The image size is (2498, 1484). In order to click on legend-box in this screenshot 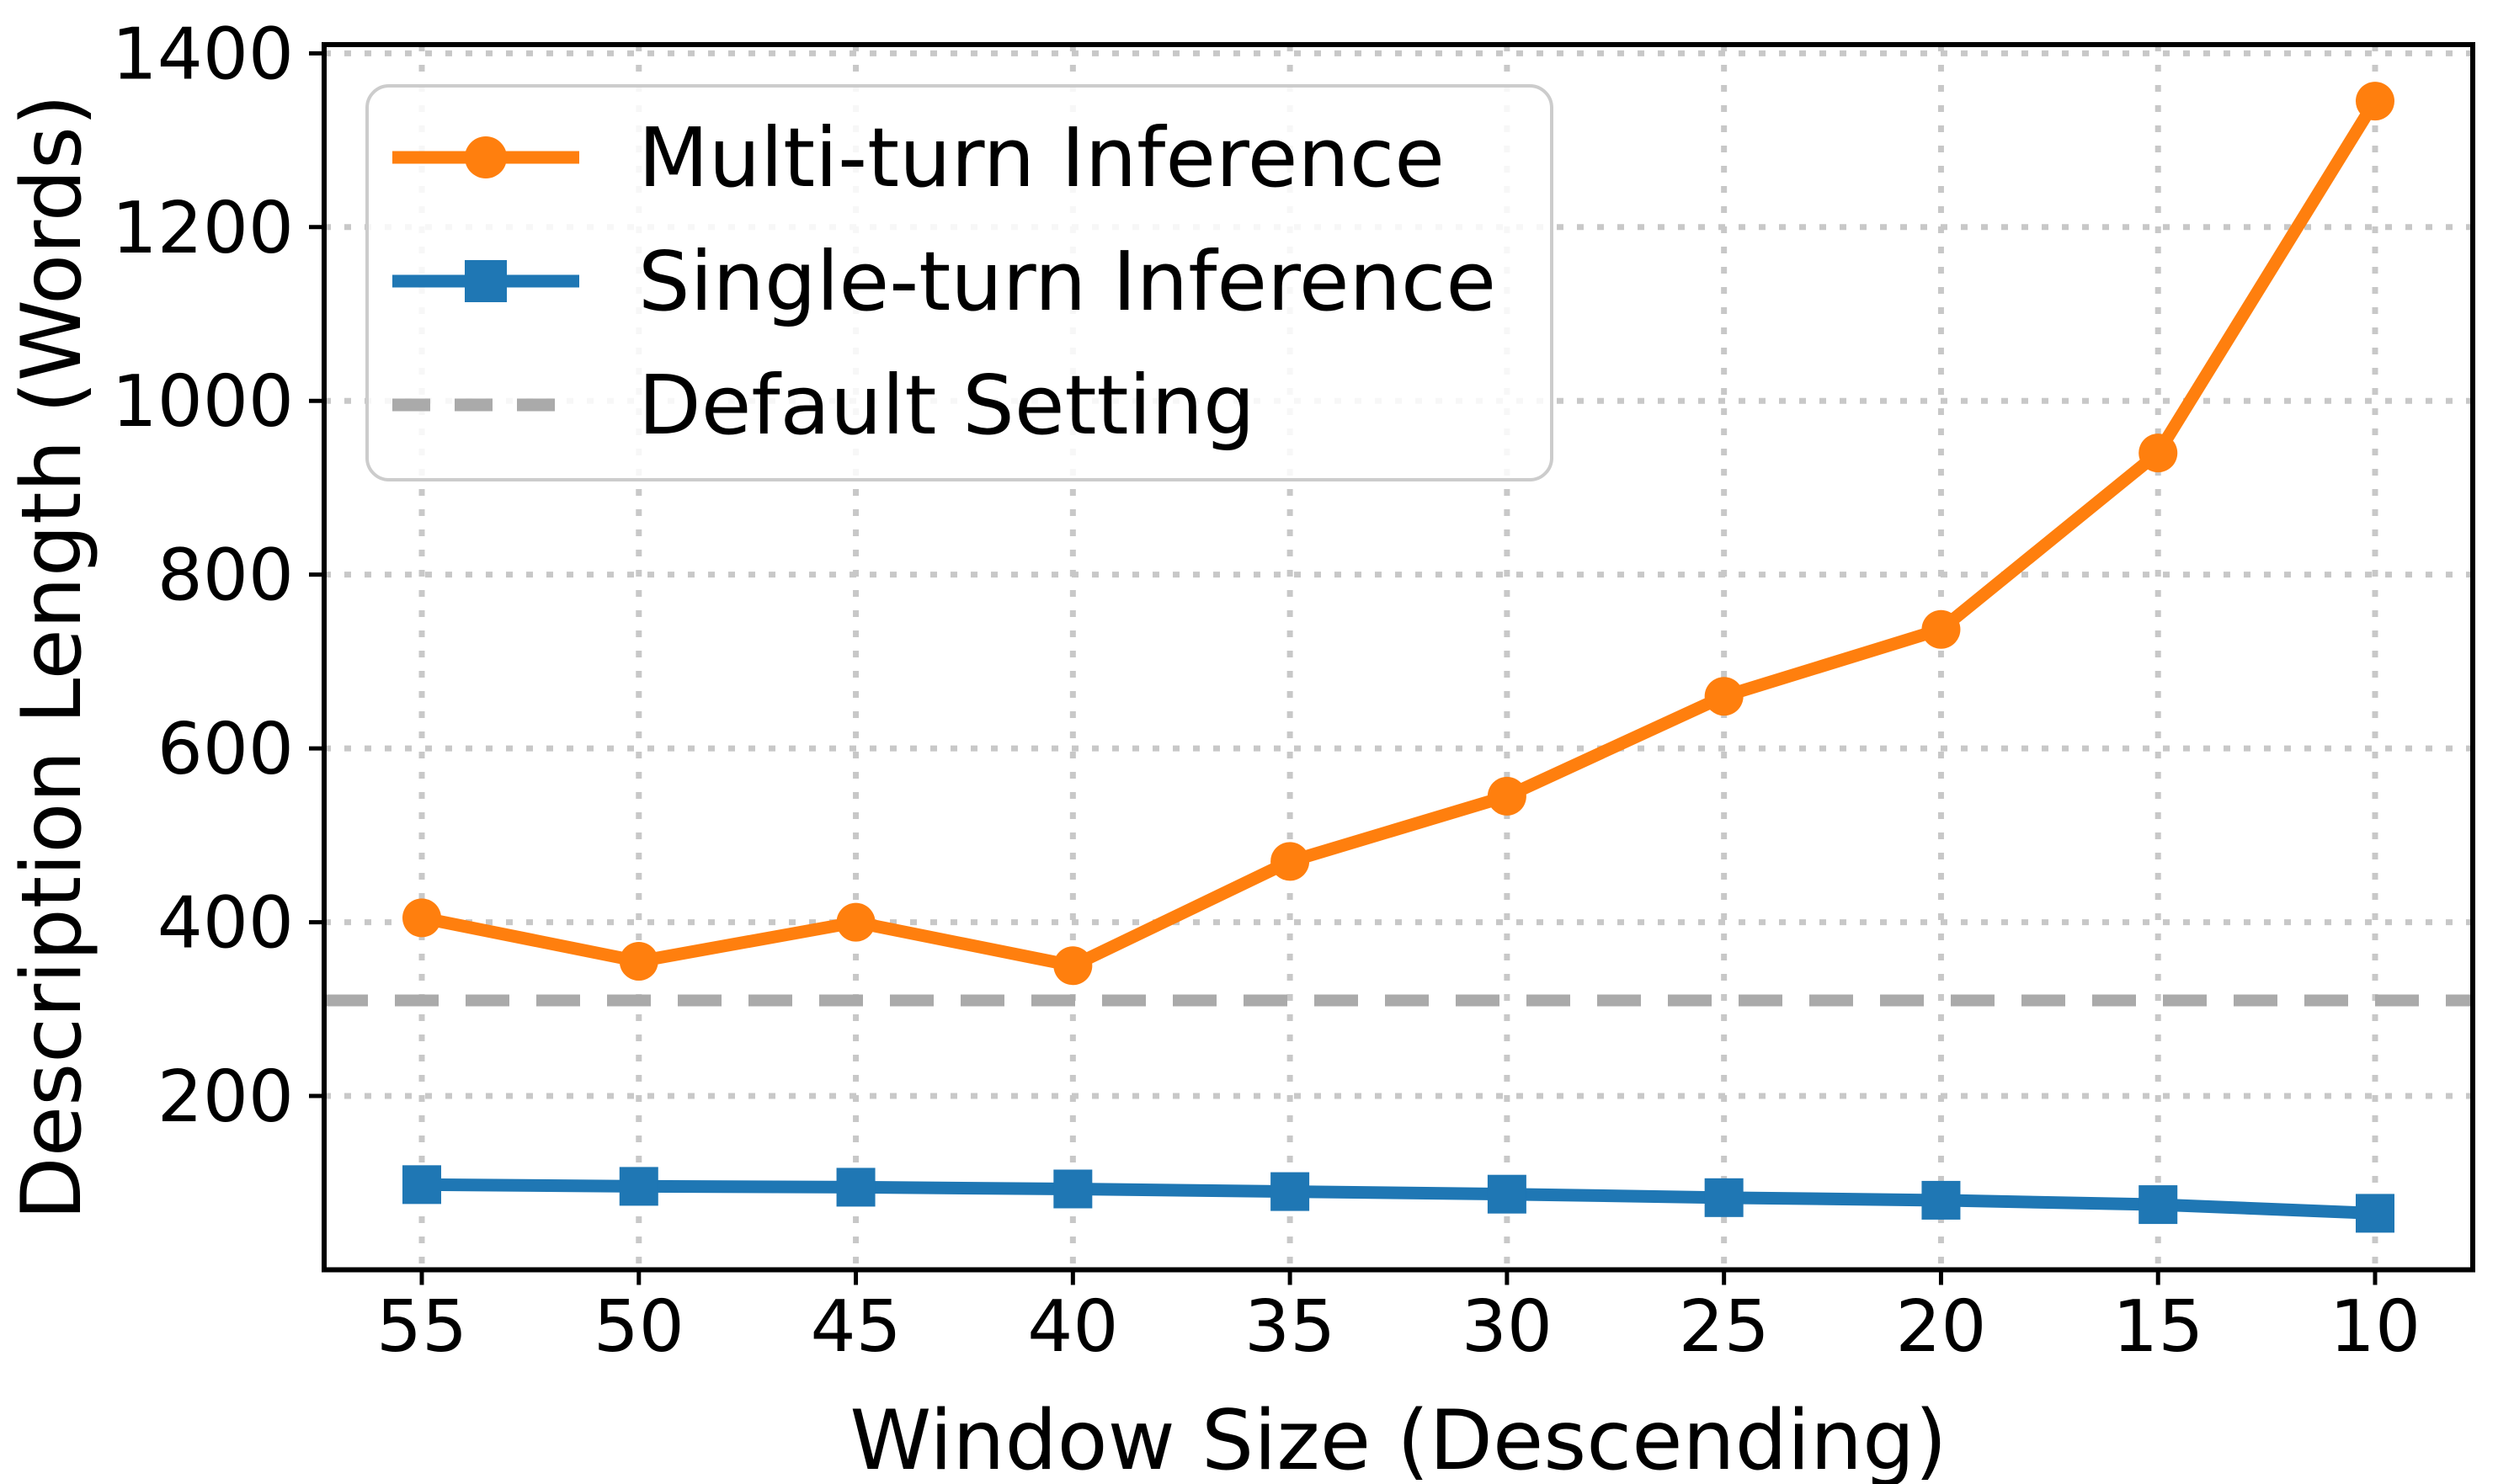, I will do `click(959, 282)`.